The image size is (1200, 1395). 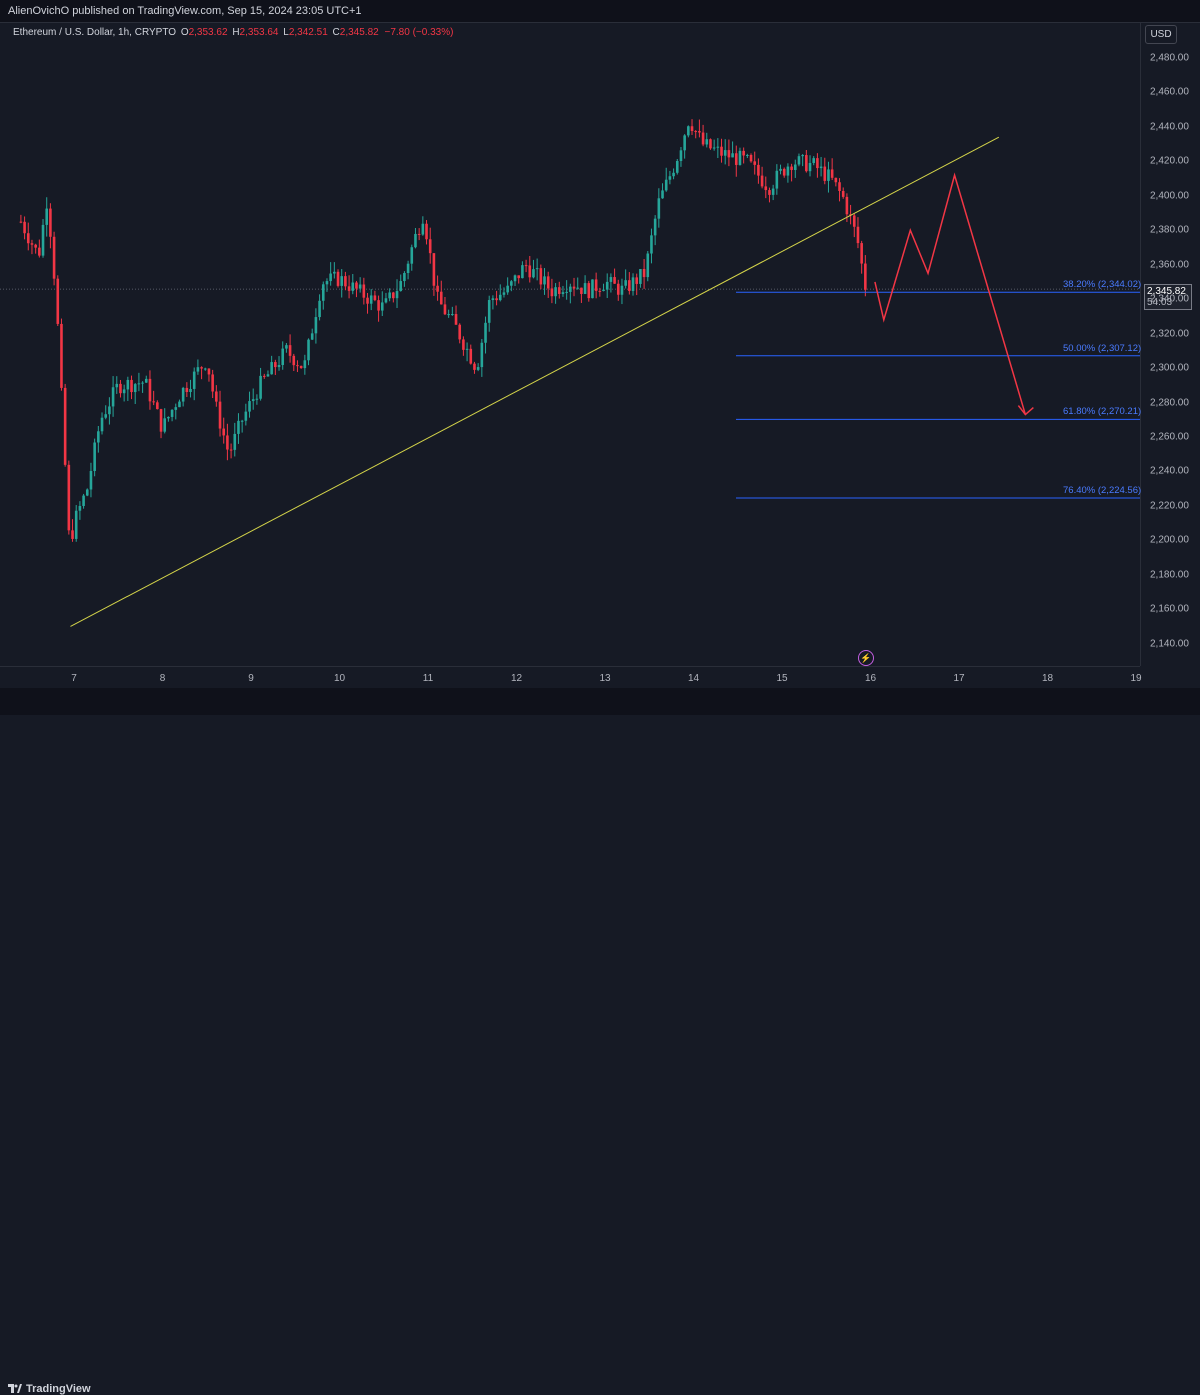 I want to click on price-tick: 2,200.00, so click(x=1169, y=540).